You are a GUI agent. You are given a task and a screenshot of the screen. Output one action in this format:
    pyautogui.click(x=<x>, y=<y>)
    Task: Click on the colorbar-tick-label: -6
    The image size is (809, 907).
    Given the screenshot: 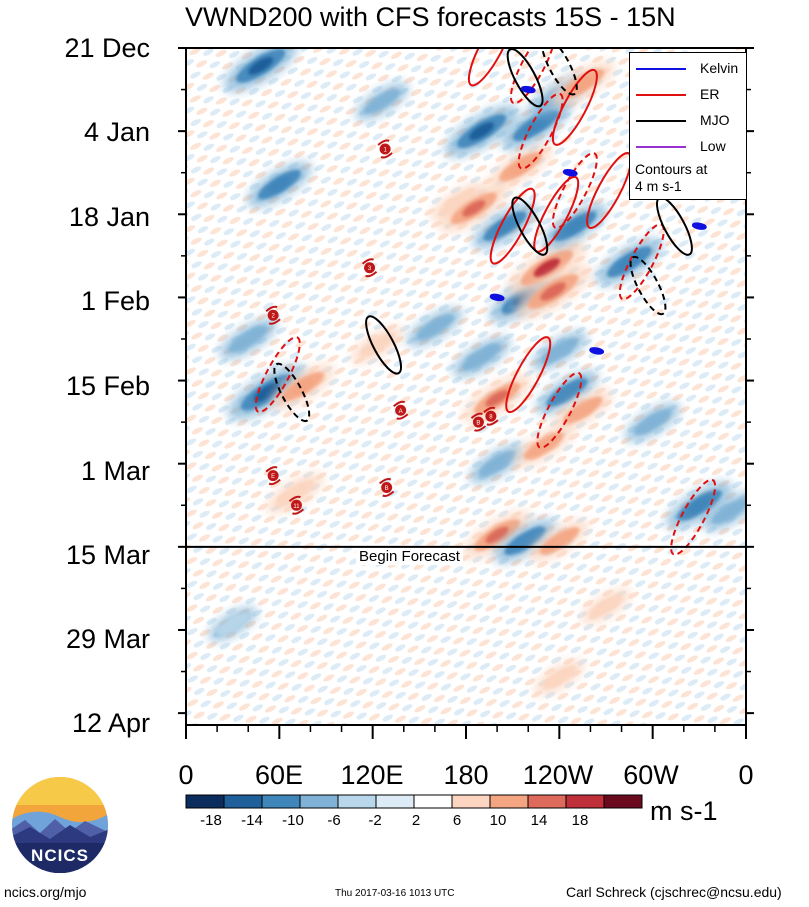 What is the action you would take?
    pyautogui.click(x=334, y=820)
    